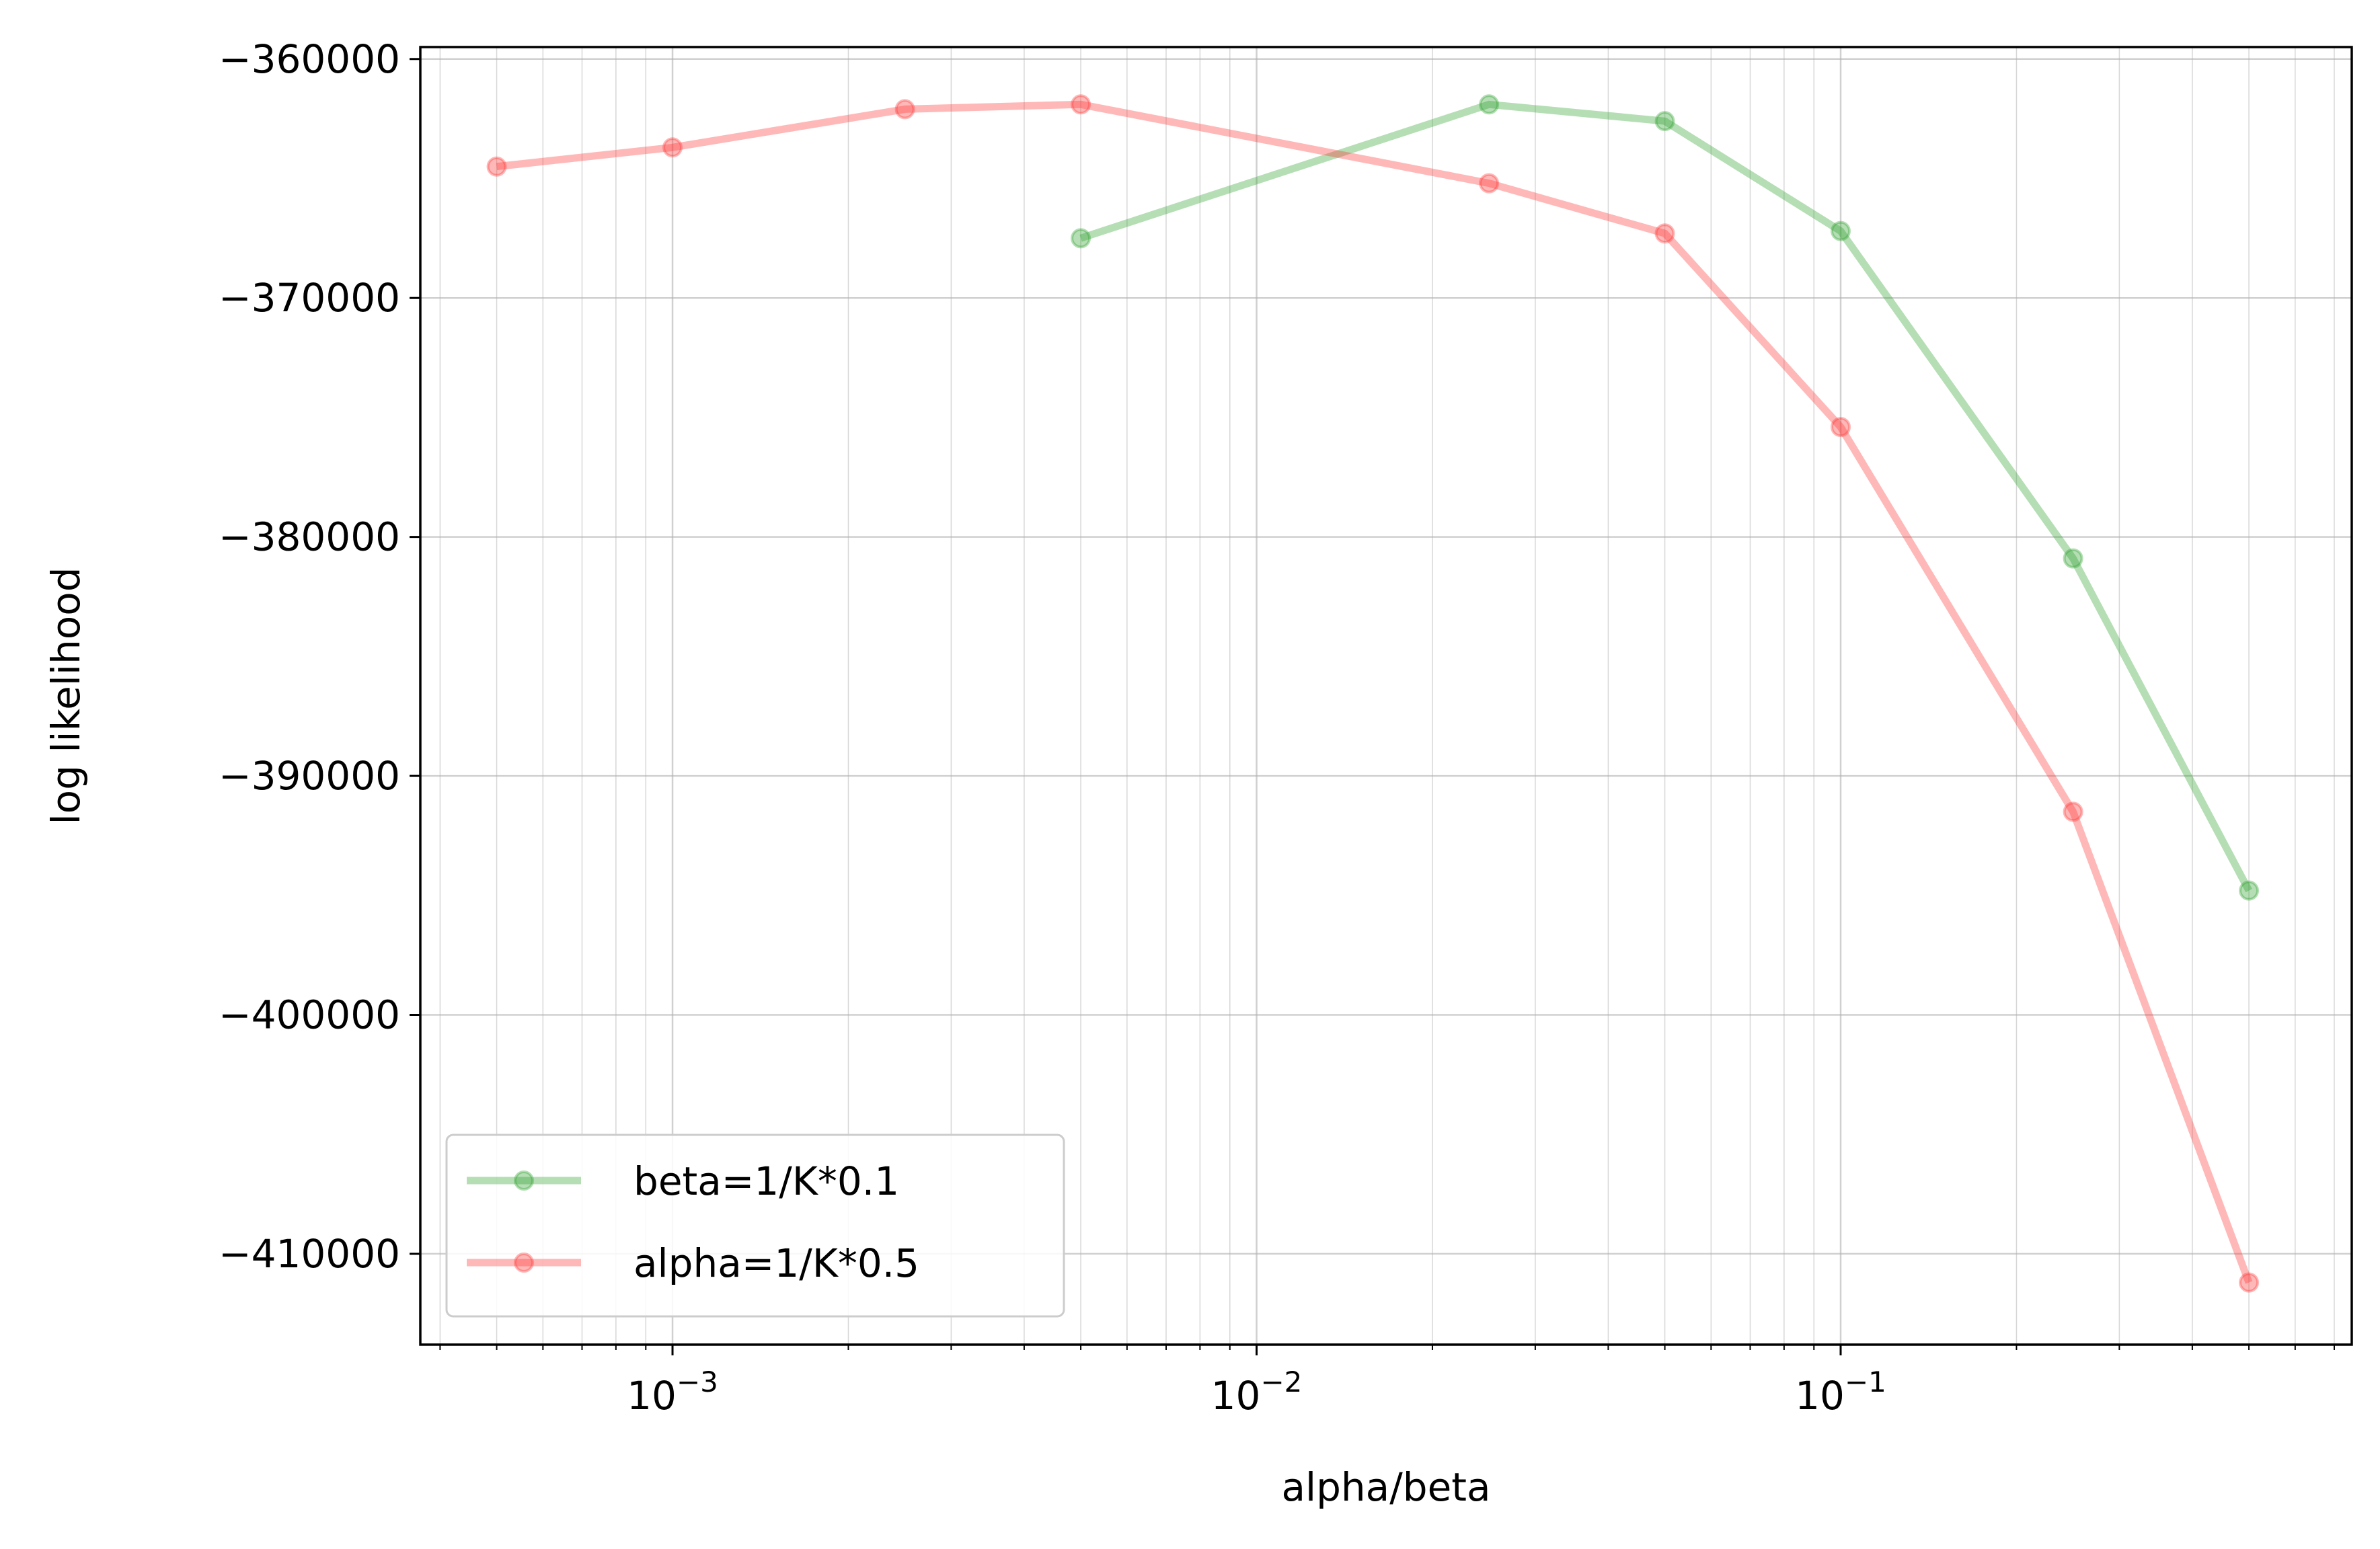 This screenshot has width=2380, height=1549. What do you see at coordinates (1840, 1392) in the screenshot?
I see `x-tick-label: 10⁻¹` at bounding box center [1840, 1392].